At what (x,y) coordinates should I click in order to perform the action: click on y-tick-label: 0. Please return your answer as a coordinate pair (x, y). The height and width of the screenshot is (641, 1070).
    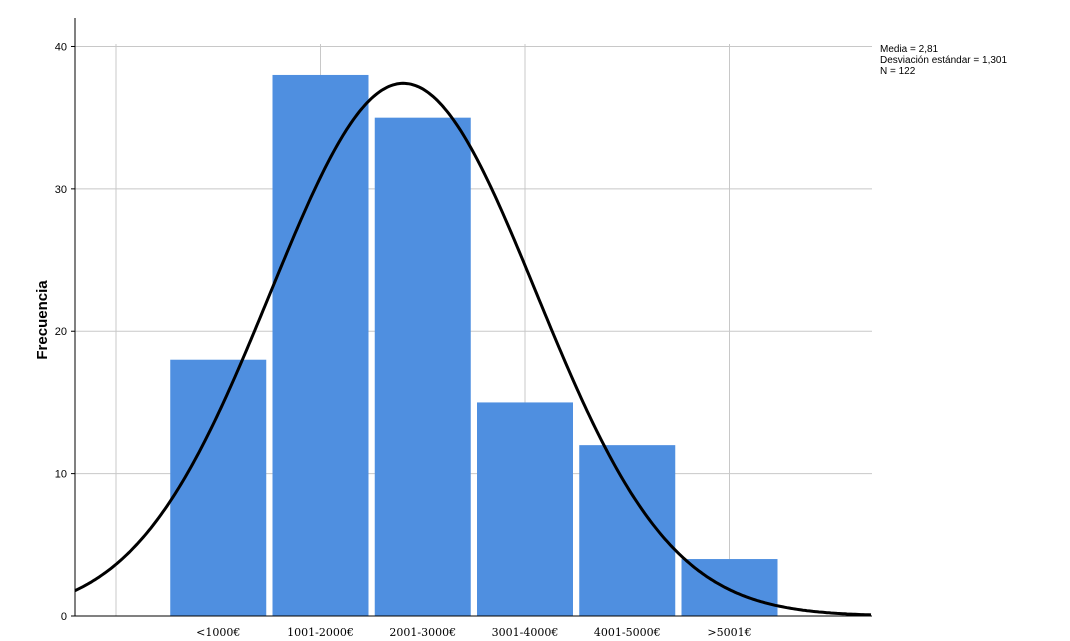
    Looking at the image, I should click on (64, 617).